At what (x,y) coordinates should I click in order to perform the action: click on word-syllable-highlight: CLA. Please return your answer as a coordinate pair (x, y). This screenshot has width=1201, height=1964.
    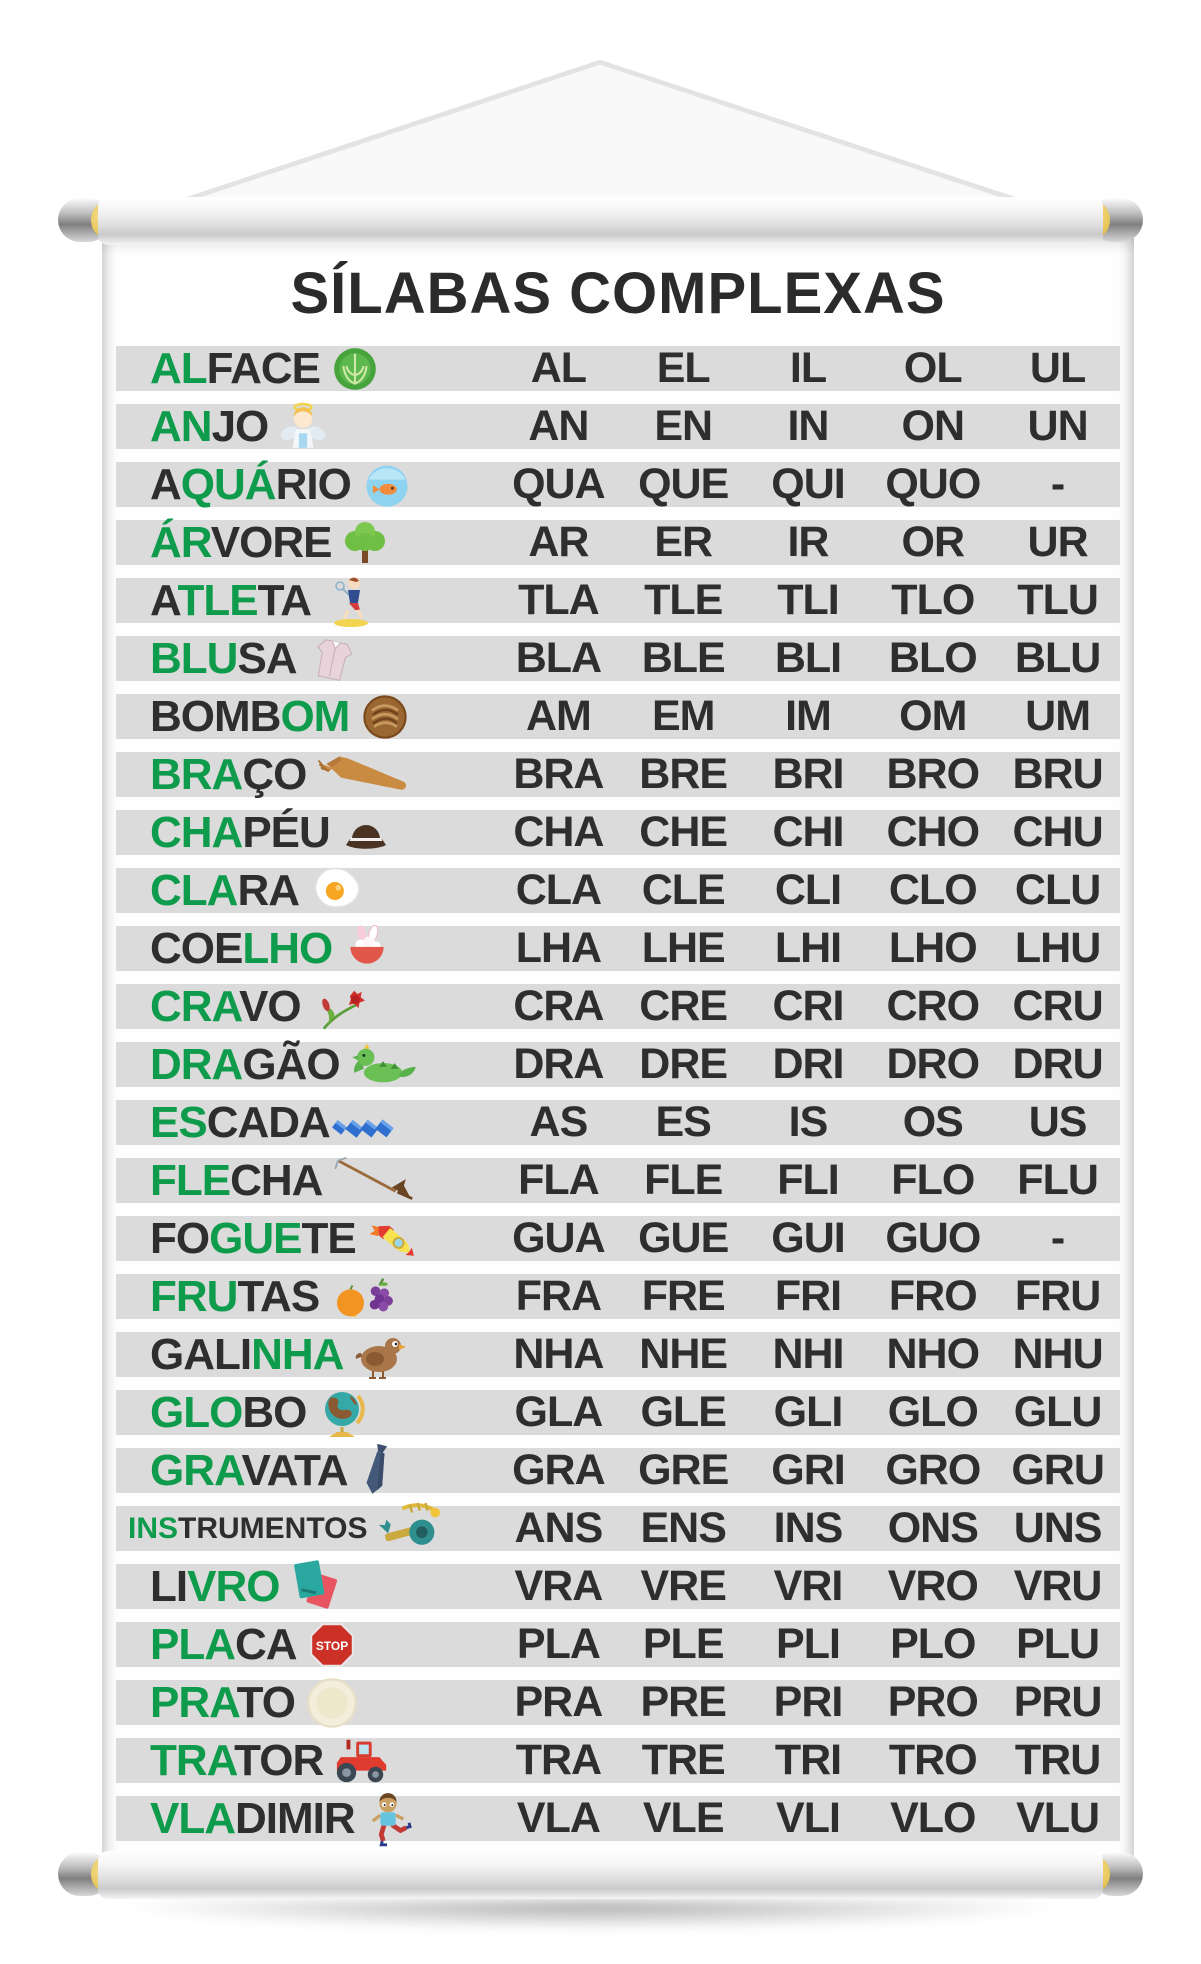
    Looking at the image, I should click on (194, 890).